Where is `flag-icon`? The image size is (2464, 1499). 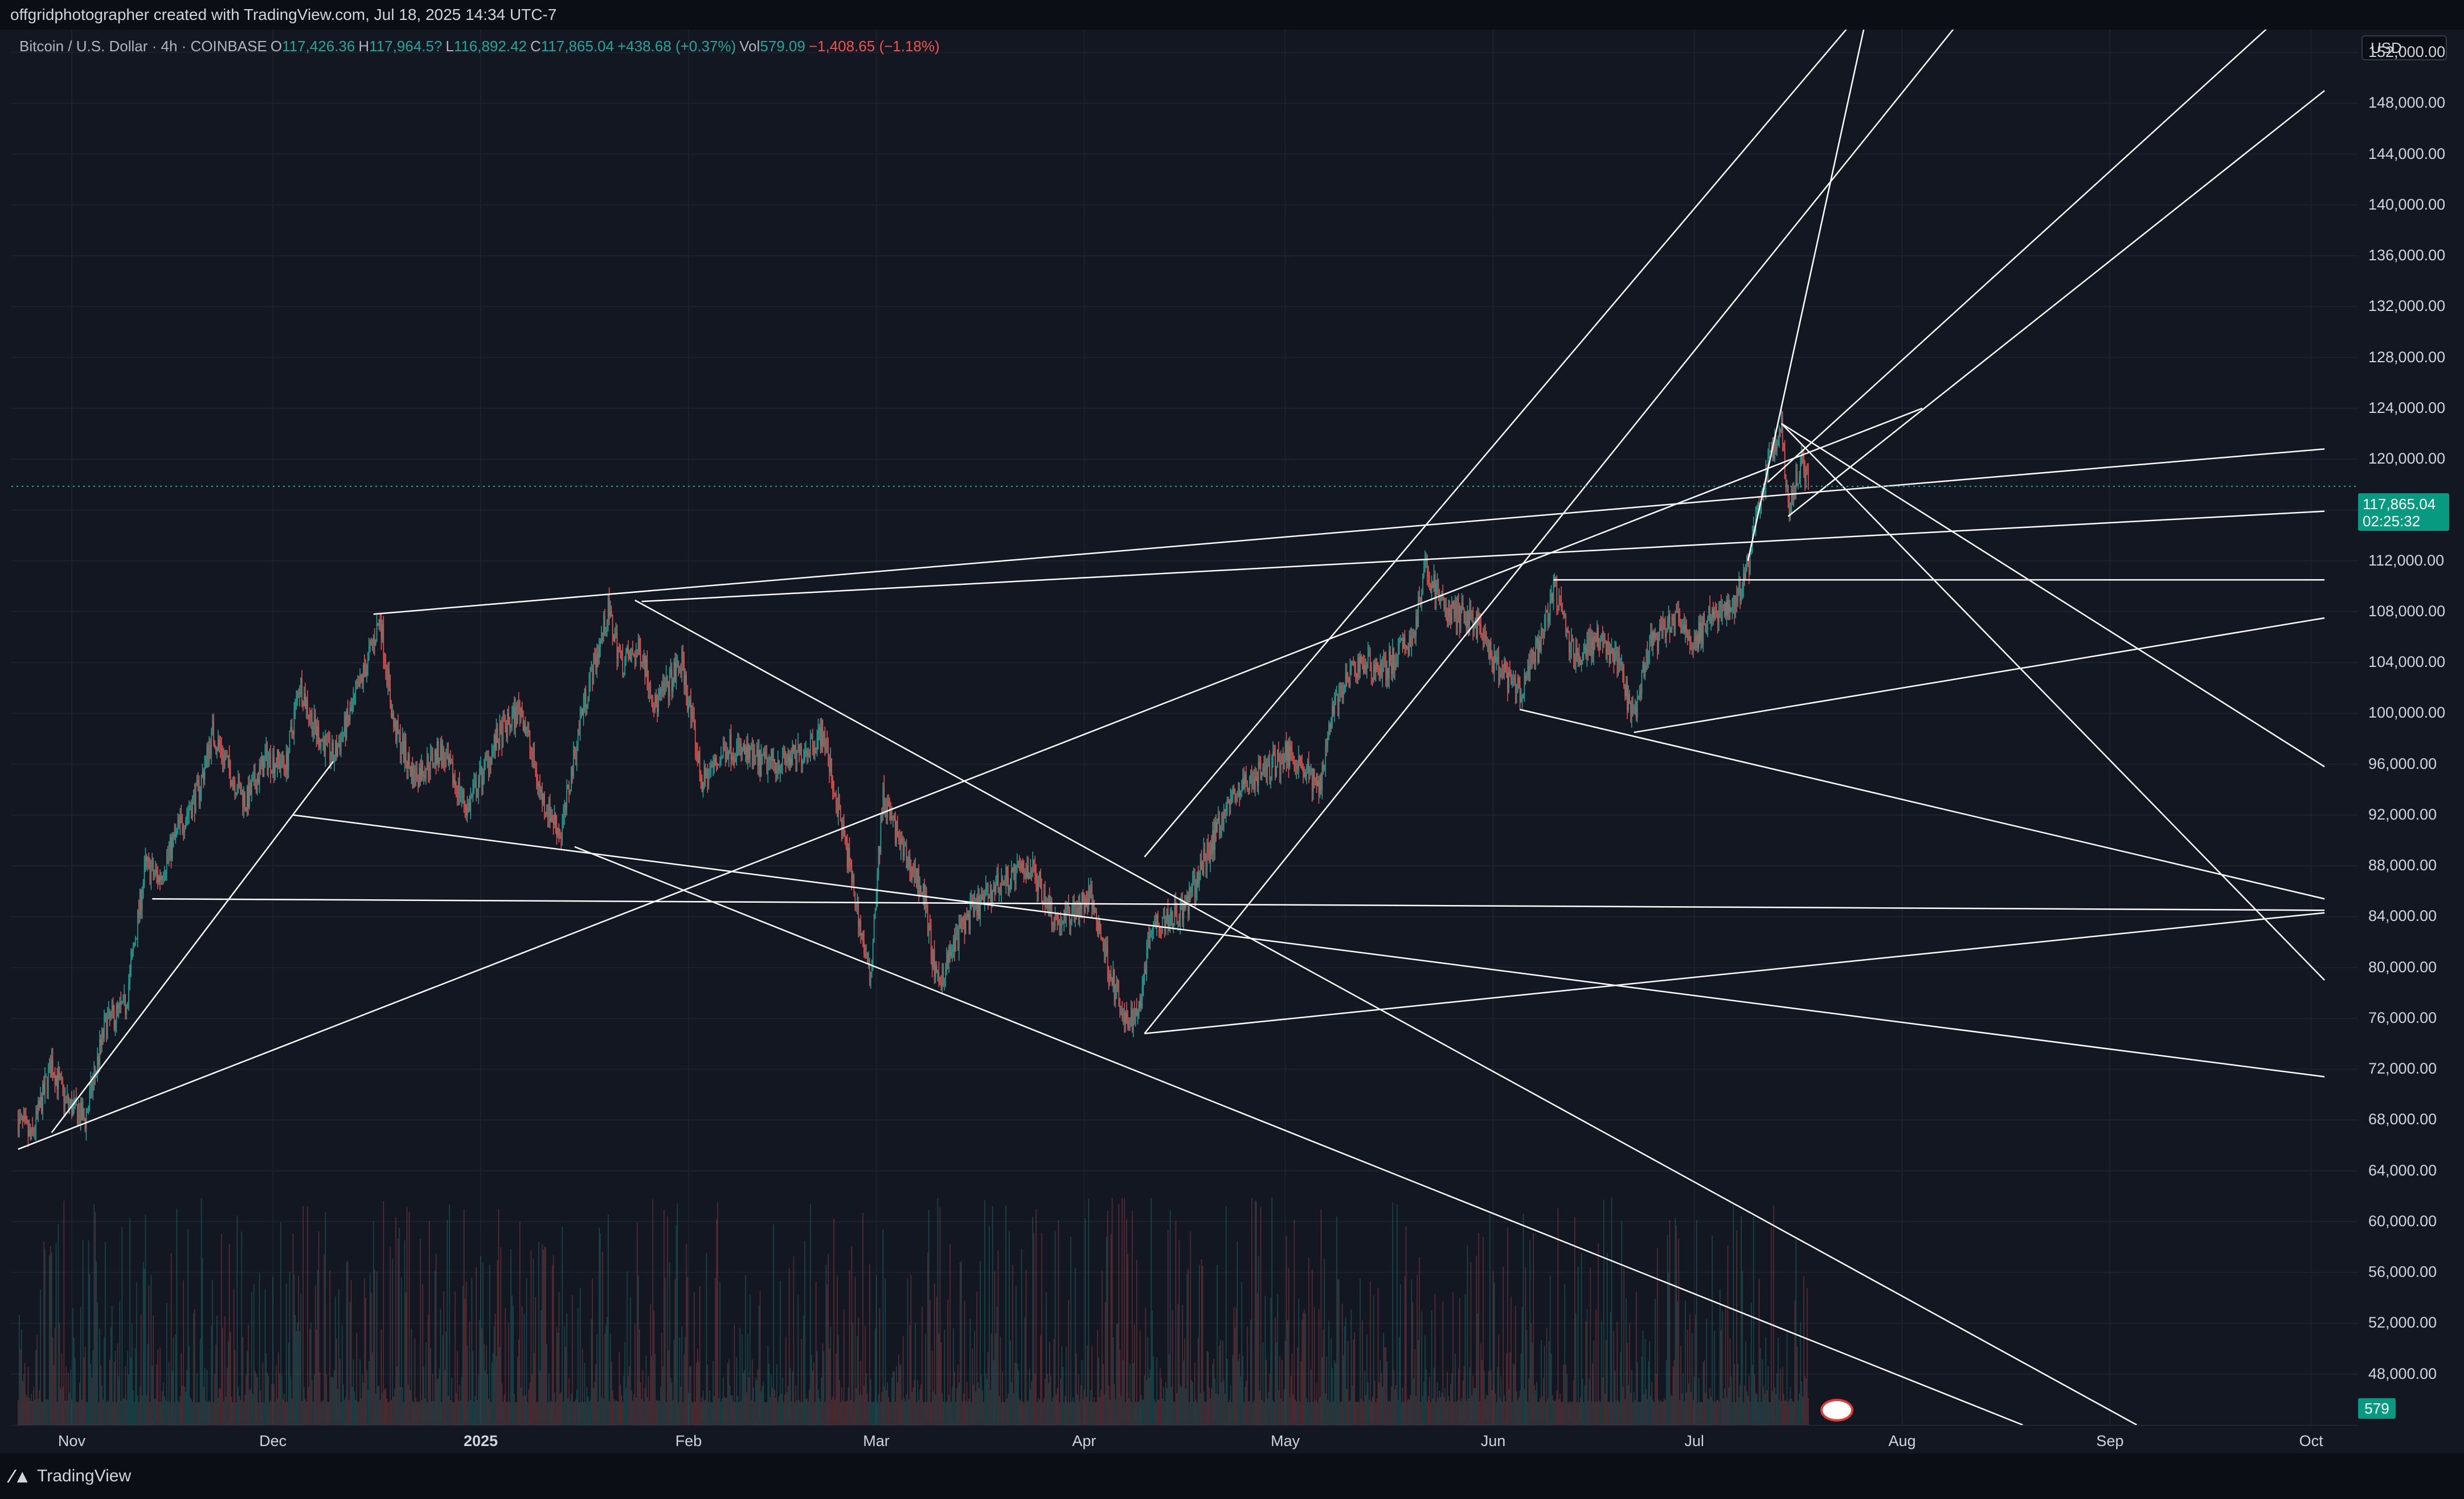 flag-icon is located at coordinates (1836, 1410).